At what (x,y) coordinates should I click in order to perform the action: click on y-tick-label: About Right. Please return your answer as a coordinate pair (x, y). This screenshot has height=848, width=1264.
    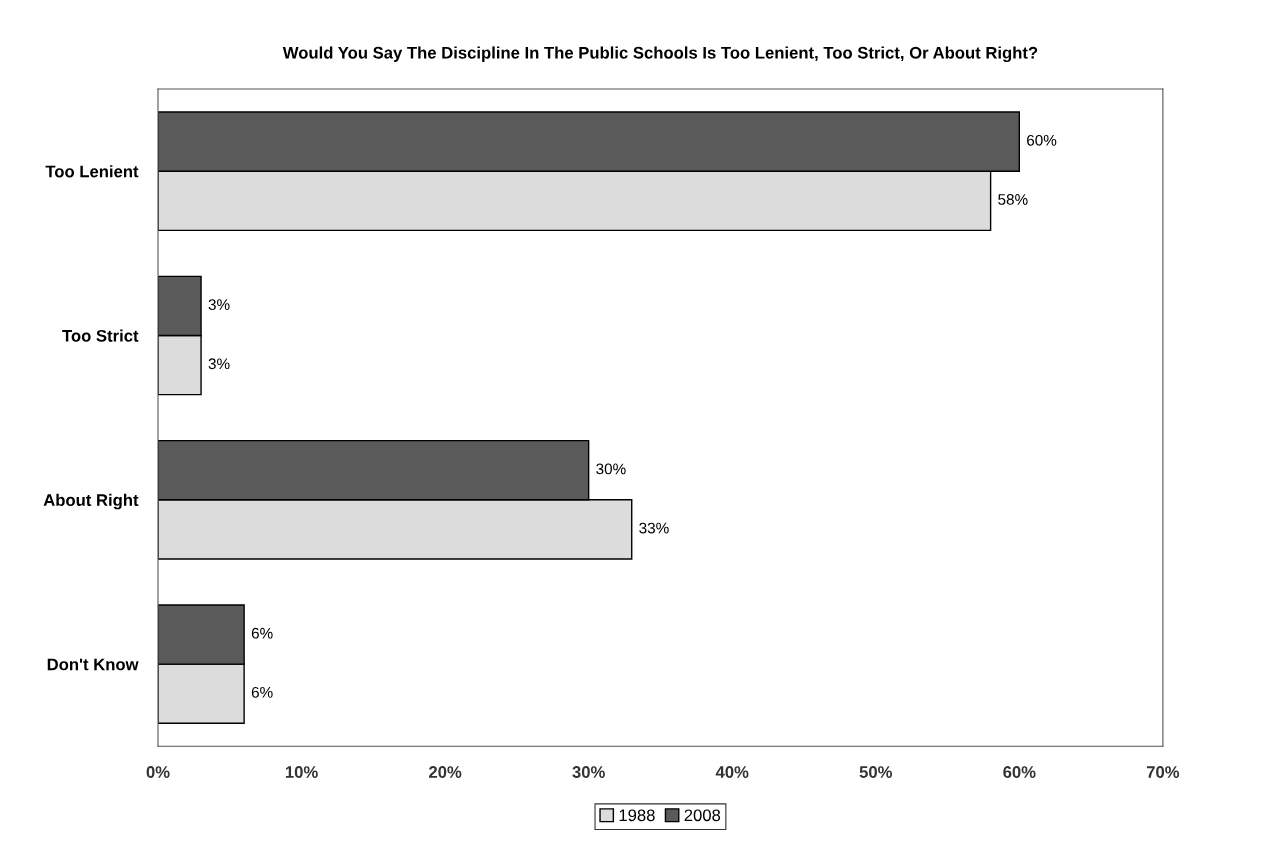
    Looking at the image, I should click on (91, 501).